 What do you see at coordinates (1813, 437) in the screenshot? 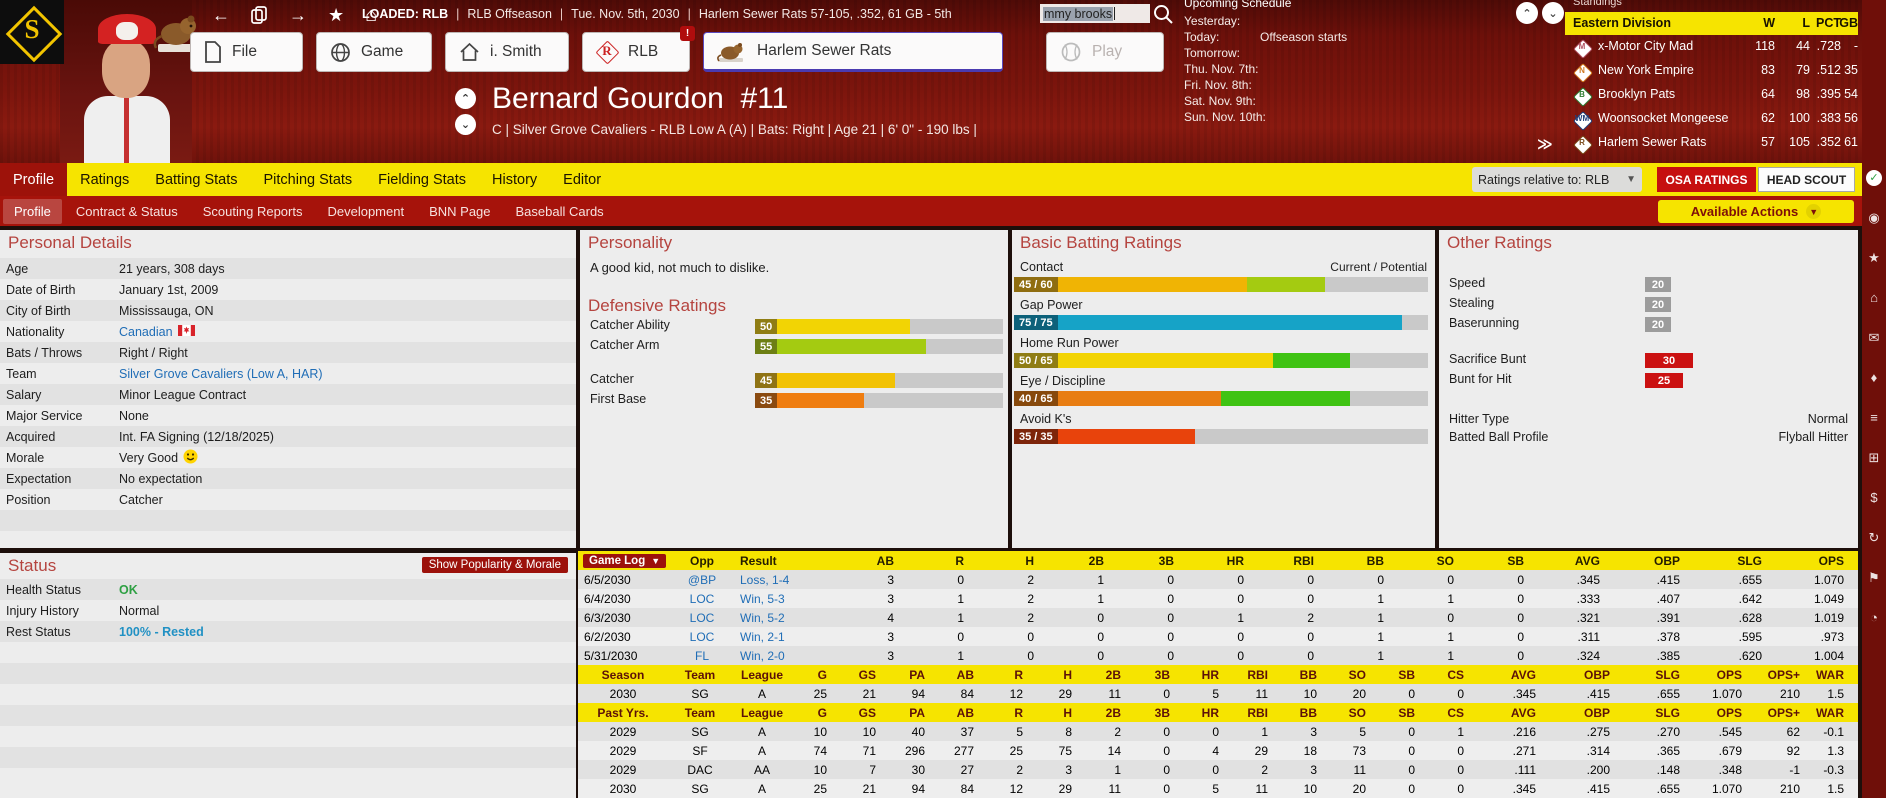
I see `other-rating-value: Flyball Hitter` at bounding box center [1813, 437].